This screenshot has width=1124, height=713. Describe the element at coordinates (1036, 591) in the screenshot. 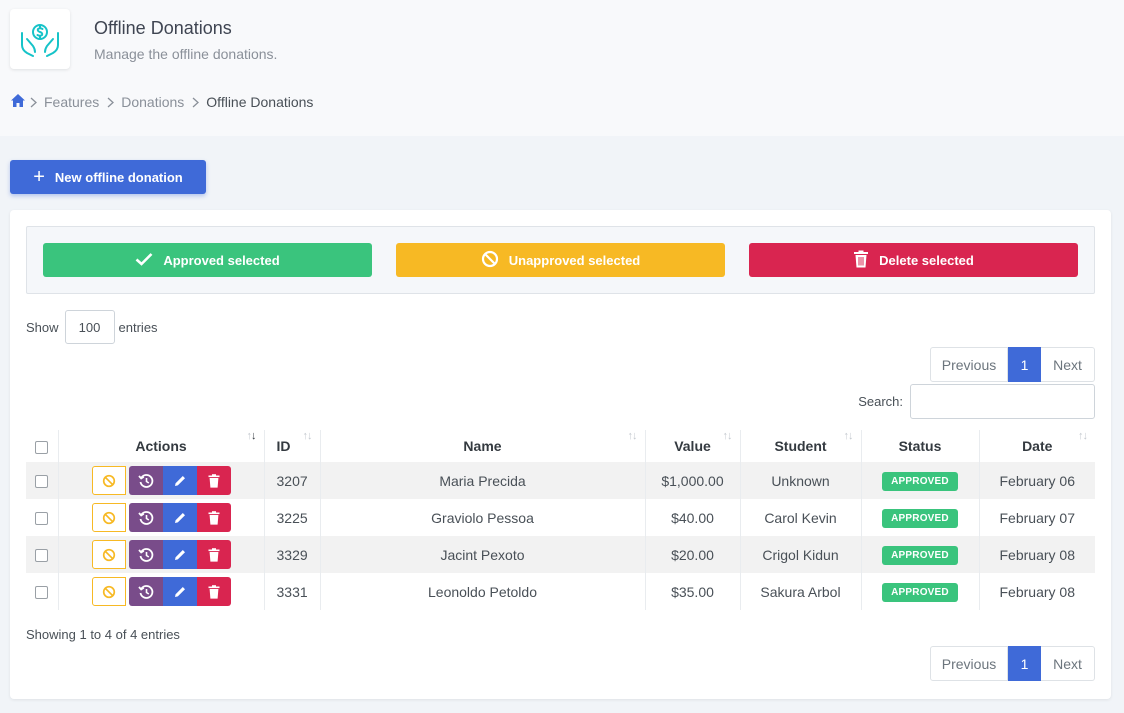

I see `row-date: February 08` at that location.